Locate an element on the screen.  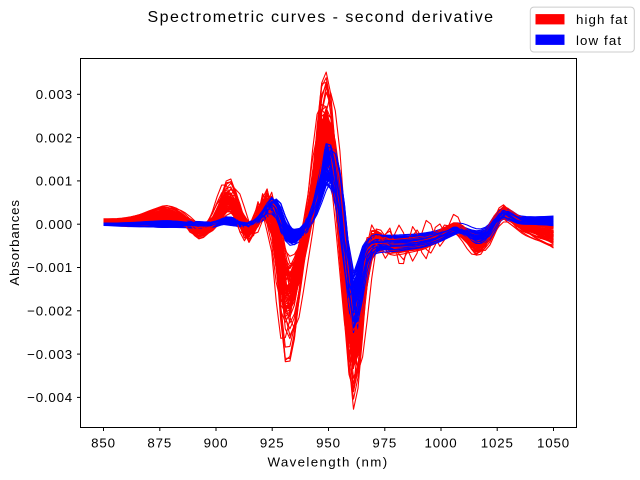
svg-text: 0.001 is located at coordinates (54, 181).